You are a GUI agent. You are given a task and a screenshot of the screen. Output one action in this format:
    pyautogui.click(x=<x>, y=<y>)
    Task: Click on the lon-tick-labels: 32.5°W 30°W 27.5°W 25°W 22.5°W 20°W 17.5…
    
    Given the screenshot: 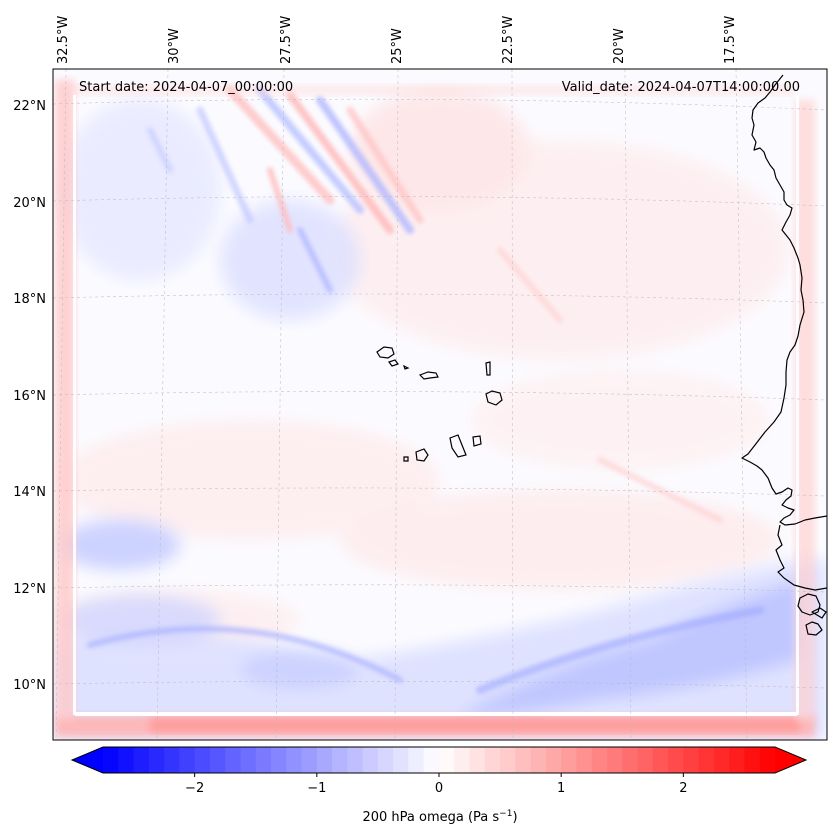 What is the action you would take?
    pyautogui.click(x=397, y=40)
    